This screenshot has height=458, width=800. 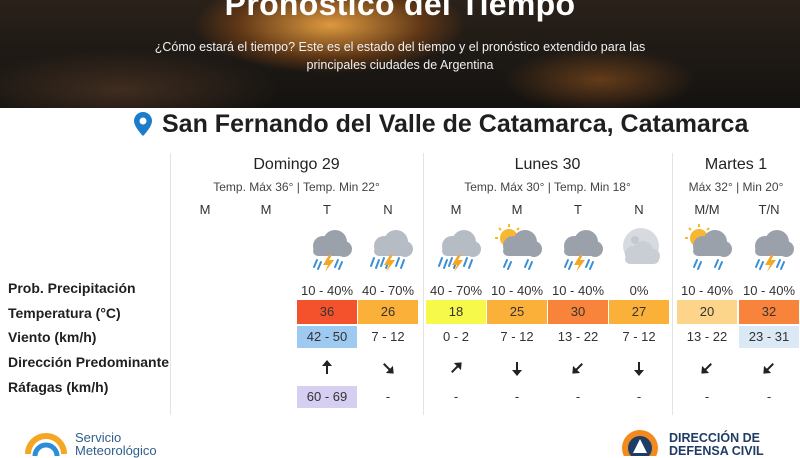 I want to click on period-label: M/M, so click(x=707, y=209).